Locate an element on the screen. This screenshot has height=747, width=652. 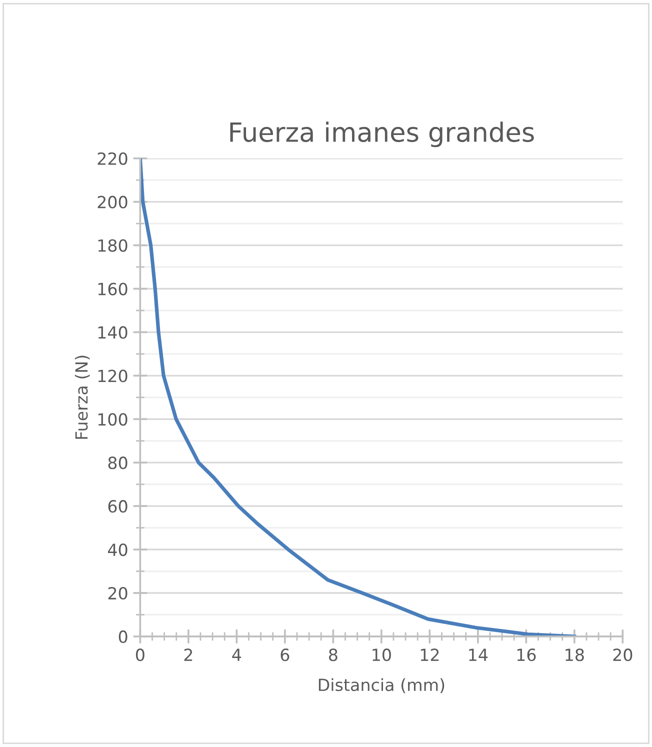
y-tick-label: 120 is located at coordinates (113, 376).